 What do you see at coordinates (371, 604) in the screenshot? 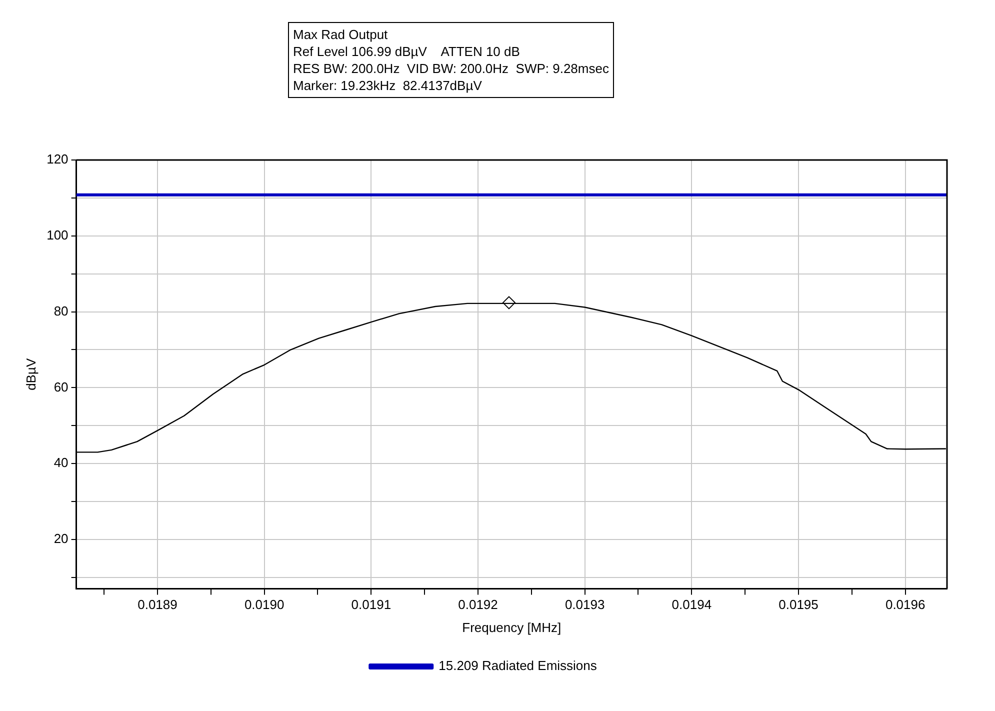
I see `x-tick-label: 0.0191` at bounding box center [371, 604].